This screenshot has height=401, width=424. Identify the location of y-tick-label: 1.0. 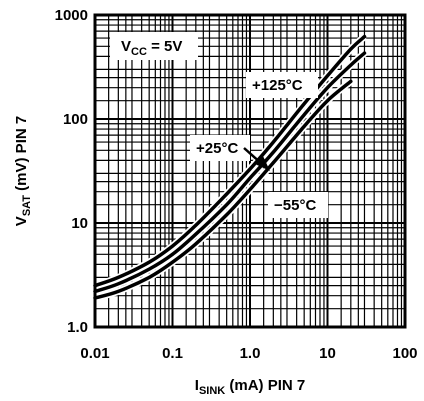
(77, 327).